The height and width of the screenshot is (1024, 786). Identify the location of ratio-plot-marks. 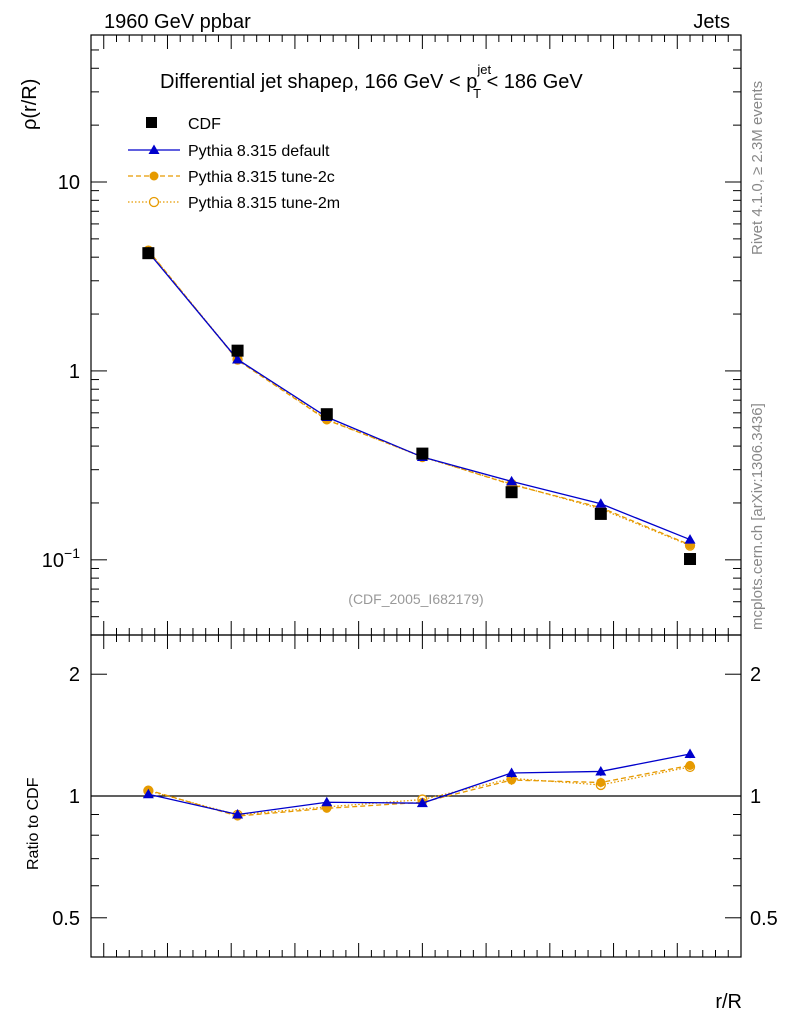
(419, 784).